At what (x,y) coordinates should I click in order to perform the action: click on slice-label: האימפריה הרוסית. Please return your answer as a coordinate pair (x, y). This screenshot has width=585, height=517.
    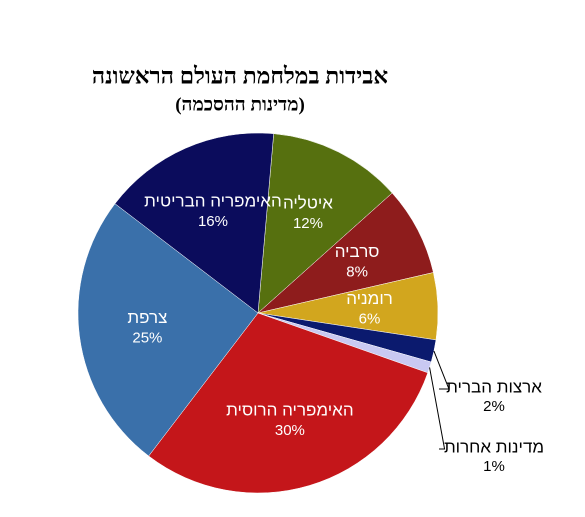
    Looking at the image, I should click on (289, 409).